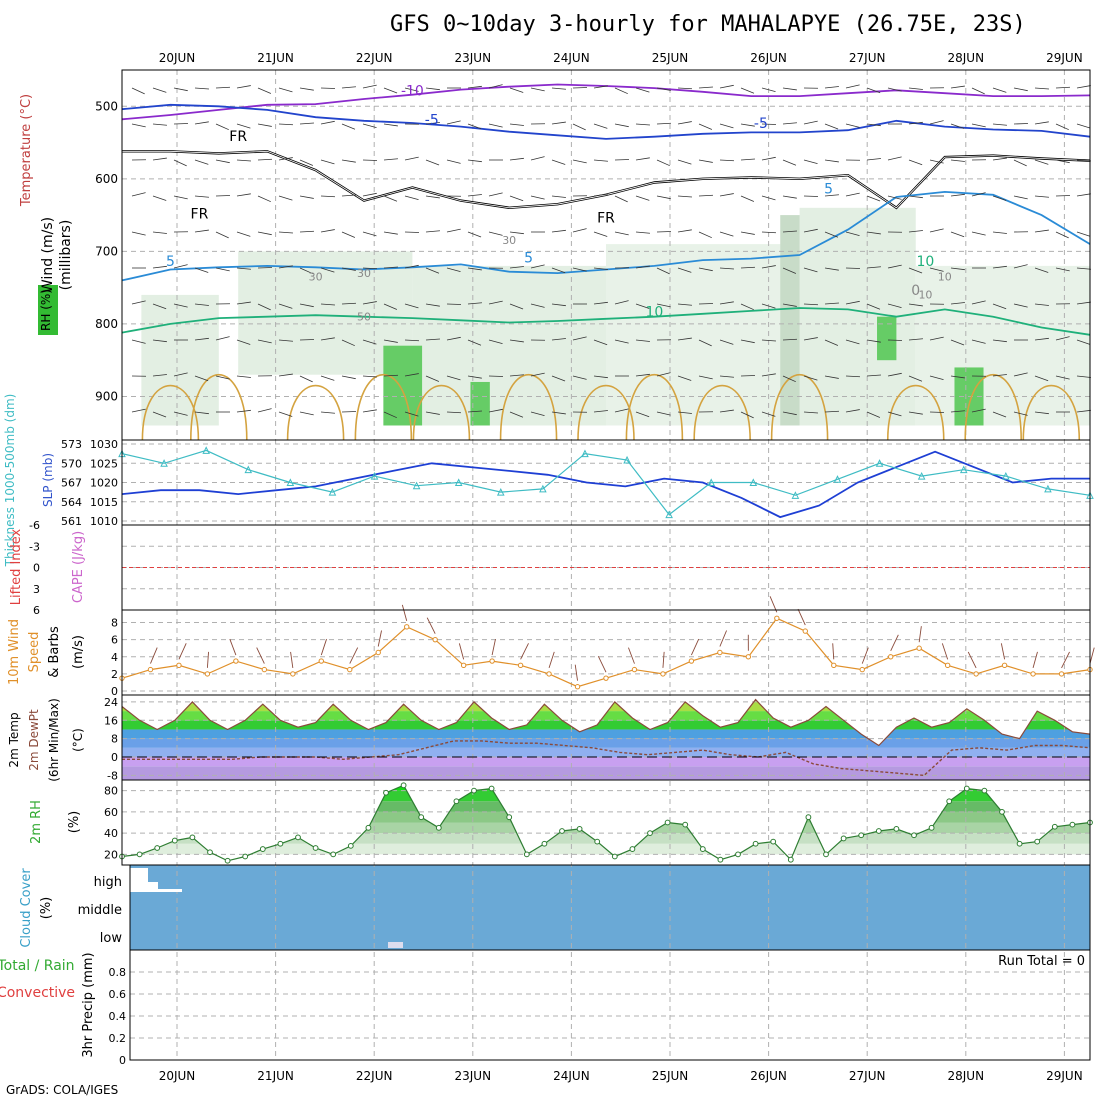 The image size is (1100, 1100). What do you see at coordinates (114, 674) in the screenshot?
I see `wind-tick-label: 2` at bounding box center [114, 674].